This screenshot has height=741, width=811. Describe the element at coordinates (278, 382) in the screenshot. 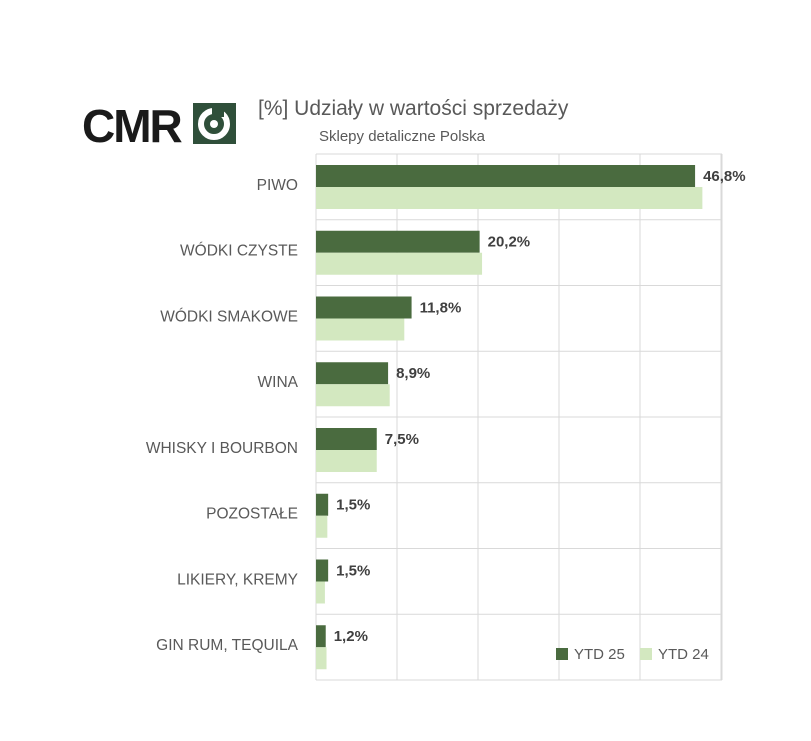

I see `category-label: WINA` at that location.